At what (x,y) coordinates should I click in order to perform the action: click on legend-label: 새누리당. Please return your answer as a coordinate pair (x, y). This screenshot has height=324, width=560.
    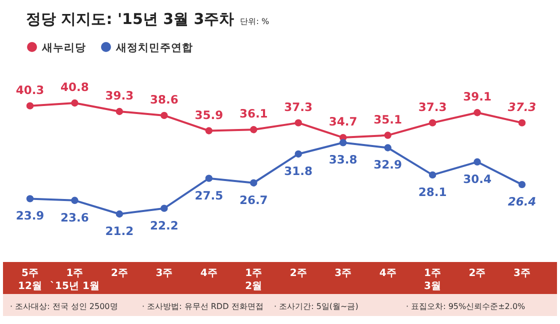
    Looking at the image, I should click on (63, 48).